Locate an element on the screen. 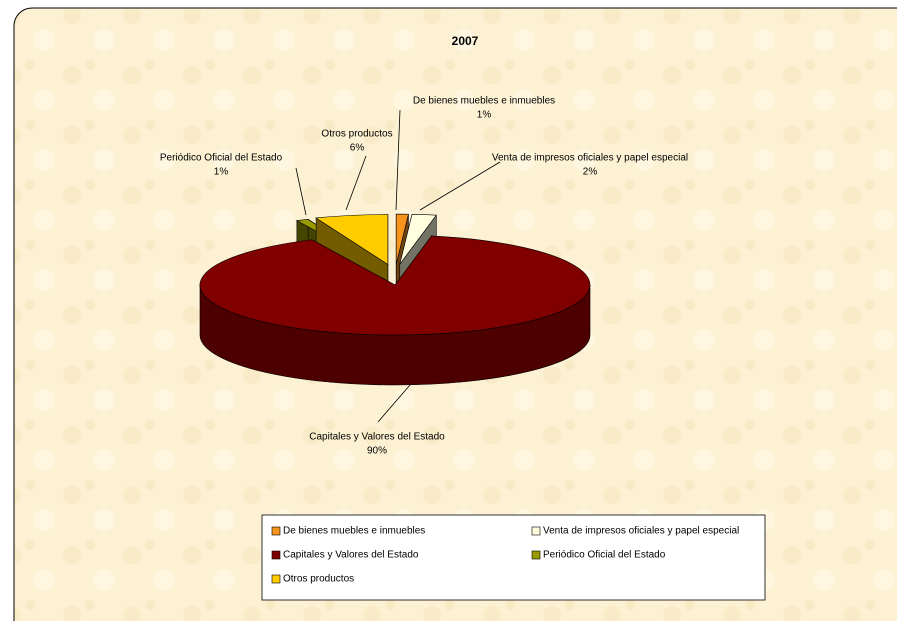  data-label-name: Periódico Oficial del Estado is located at coordinates (221, 158).